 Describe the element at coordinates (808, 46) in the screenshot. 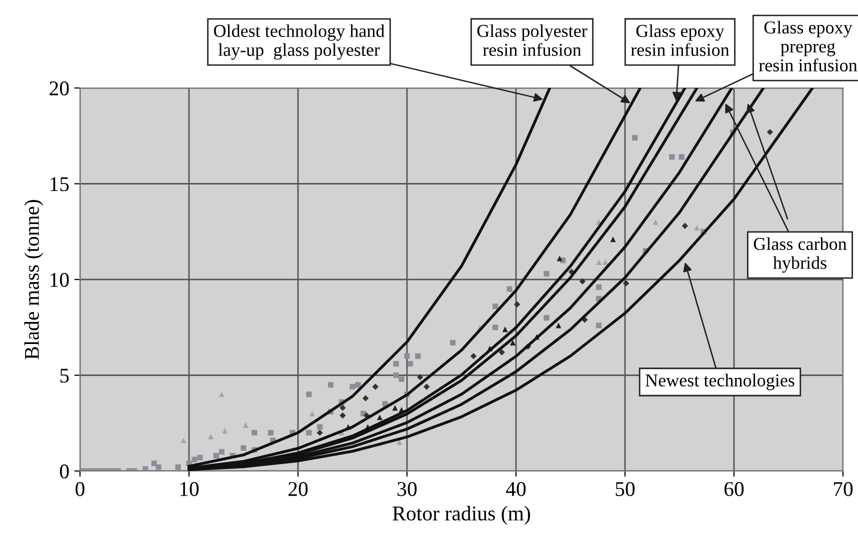

I see `annotation: Glass epoxy prepreg resin infusion` at that location.